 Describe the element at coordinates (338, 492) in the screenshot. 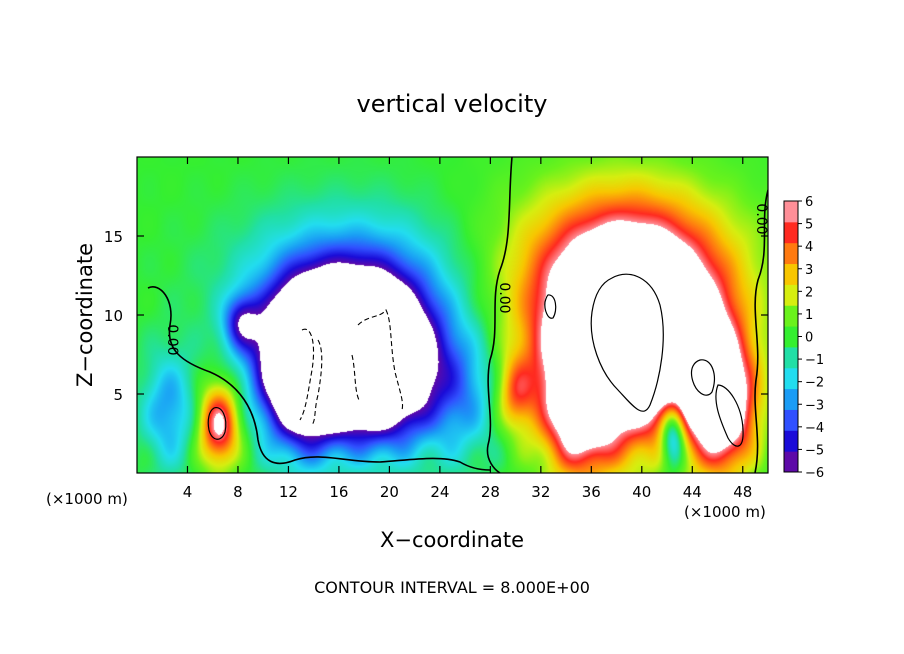

I see `x-tick-label: 16` at that location.